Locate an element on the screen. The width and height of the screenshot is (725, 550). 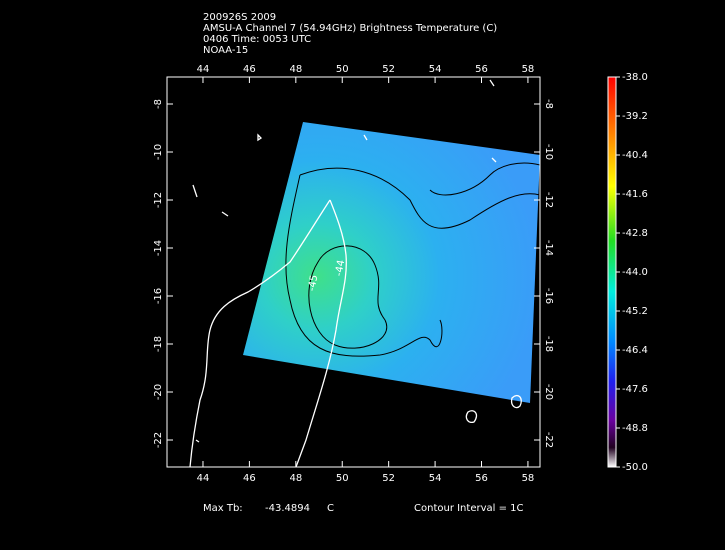
colorbar-label: -45.2 is located at coordinates (635, 311).